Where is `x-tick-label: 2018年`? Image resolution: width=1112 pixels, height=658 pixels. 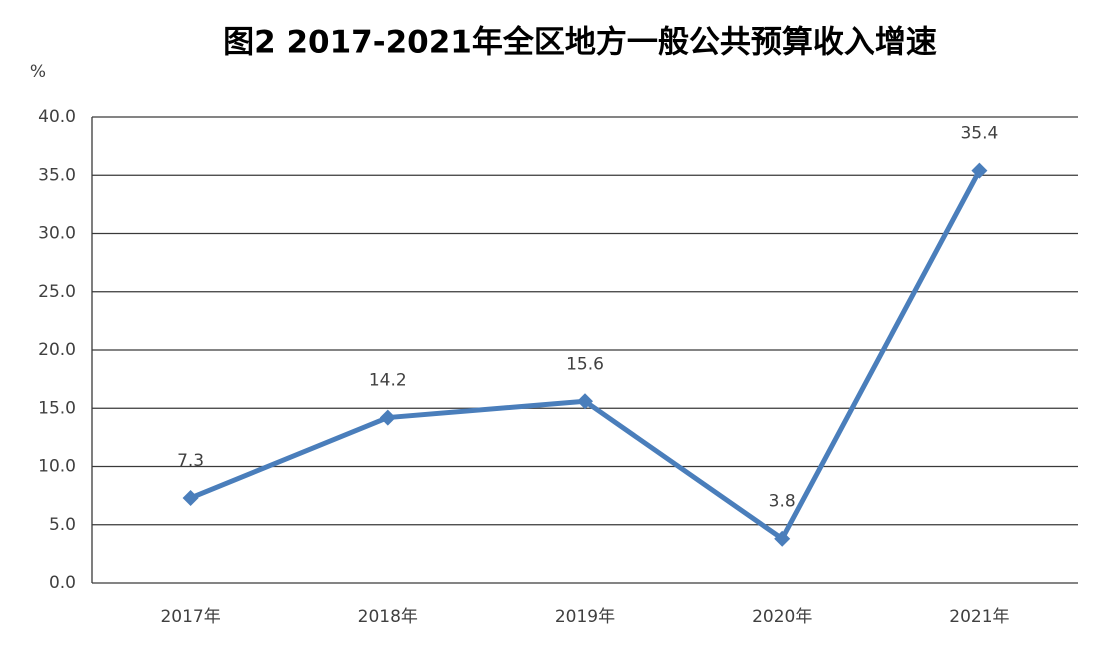 x-tick-label: 2018年 is located at coordinates (388, 617).